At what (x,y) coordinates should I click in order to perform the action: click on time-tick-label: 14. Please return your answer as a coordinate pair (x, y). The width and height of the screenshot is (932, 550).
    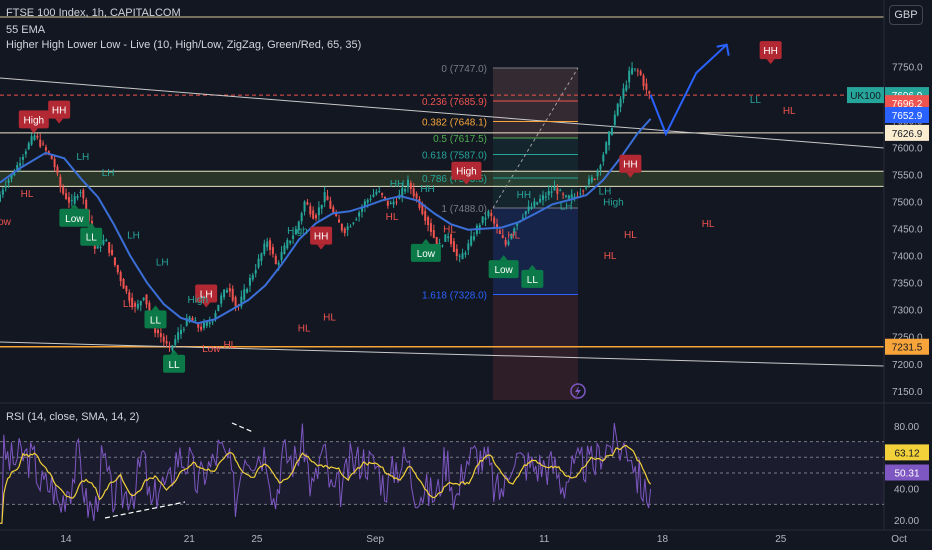
    Looking at the image, I should click on (66, 539).